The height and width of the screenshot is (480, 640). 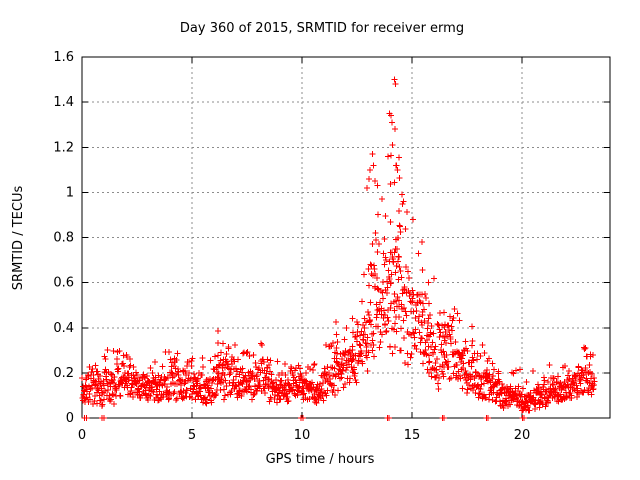 I want to click on y-axis-label: SRMTID / TECUs, so click(x=18, y=238).